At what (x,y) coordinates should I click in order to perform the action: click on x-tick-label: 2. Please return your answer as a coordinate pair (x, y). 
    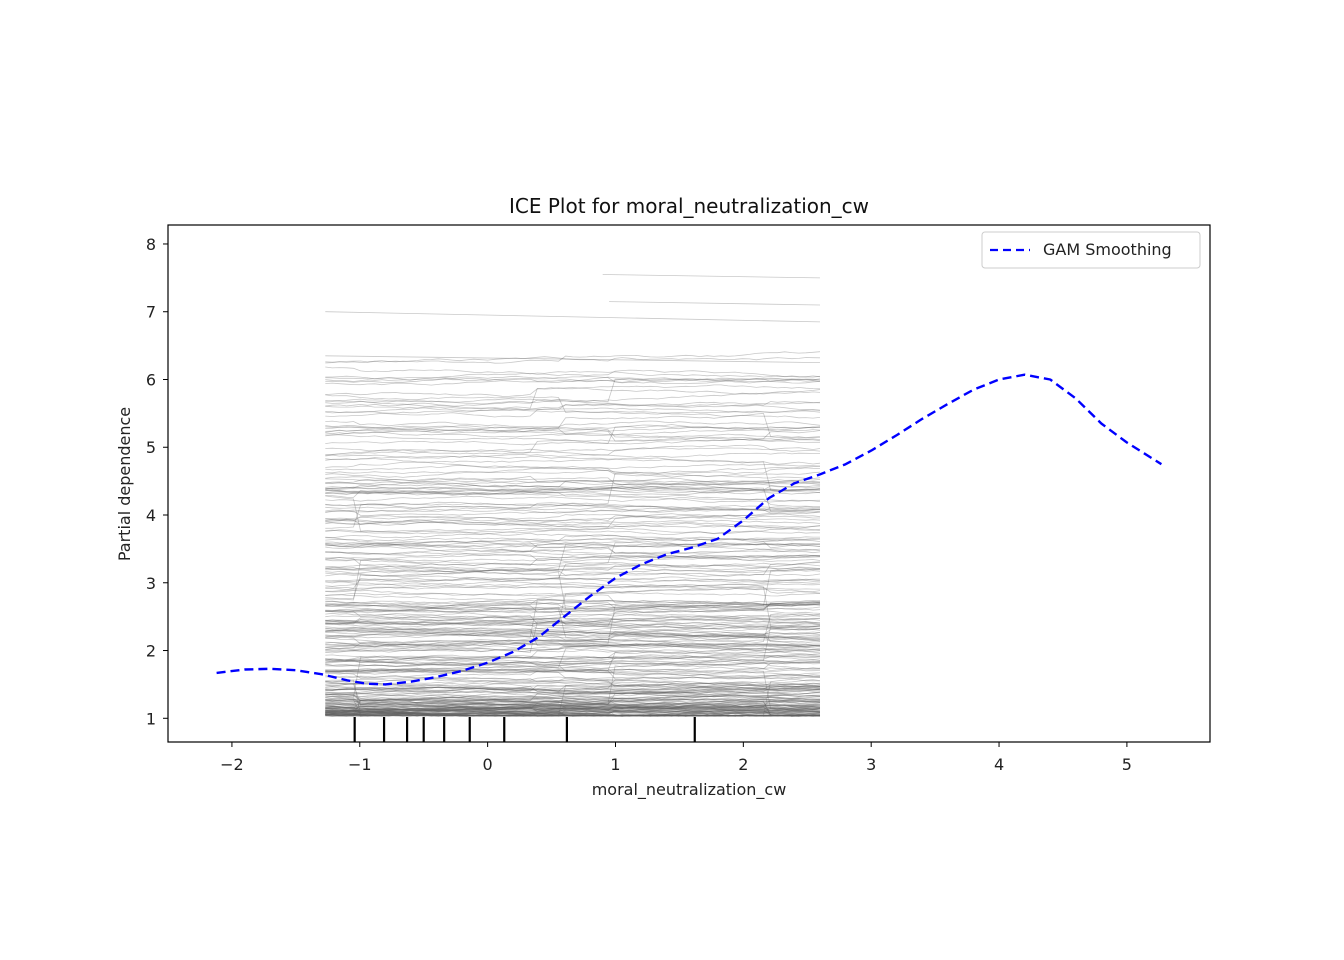
    Looking at the image, I should click on (743, 764).